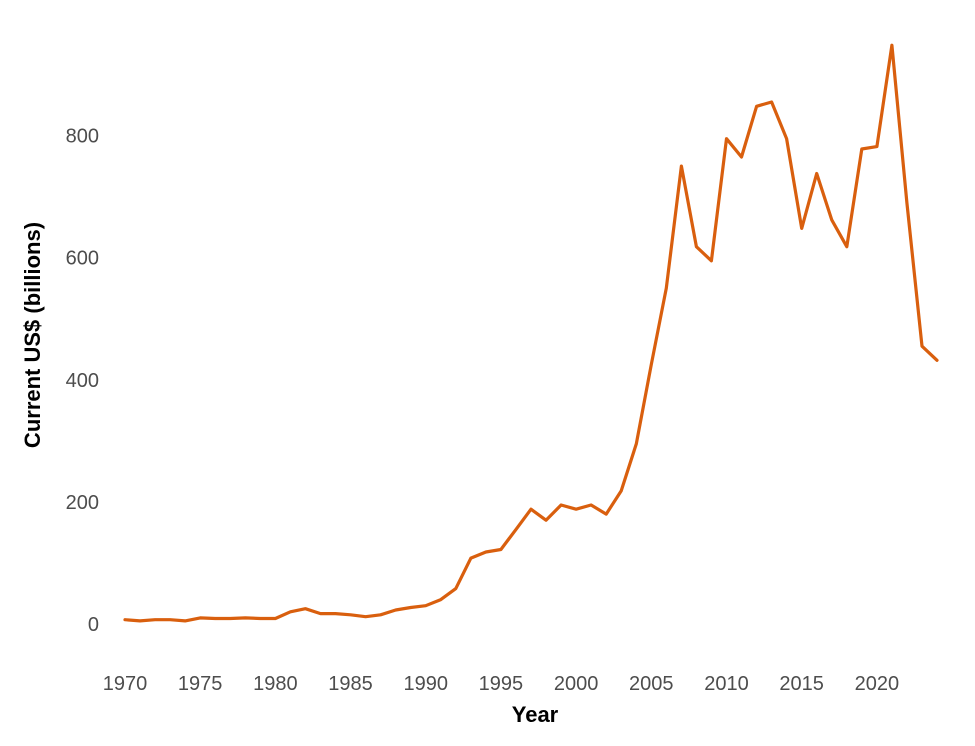  I want to click on x-tick-label: 2000, so click(576, 684).